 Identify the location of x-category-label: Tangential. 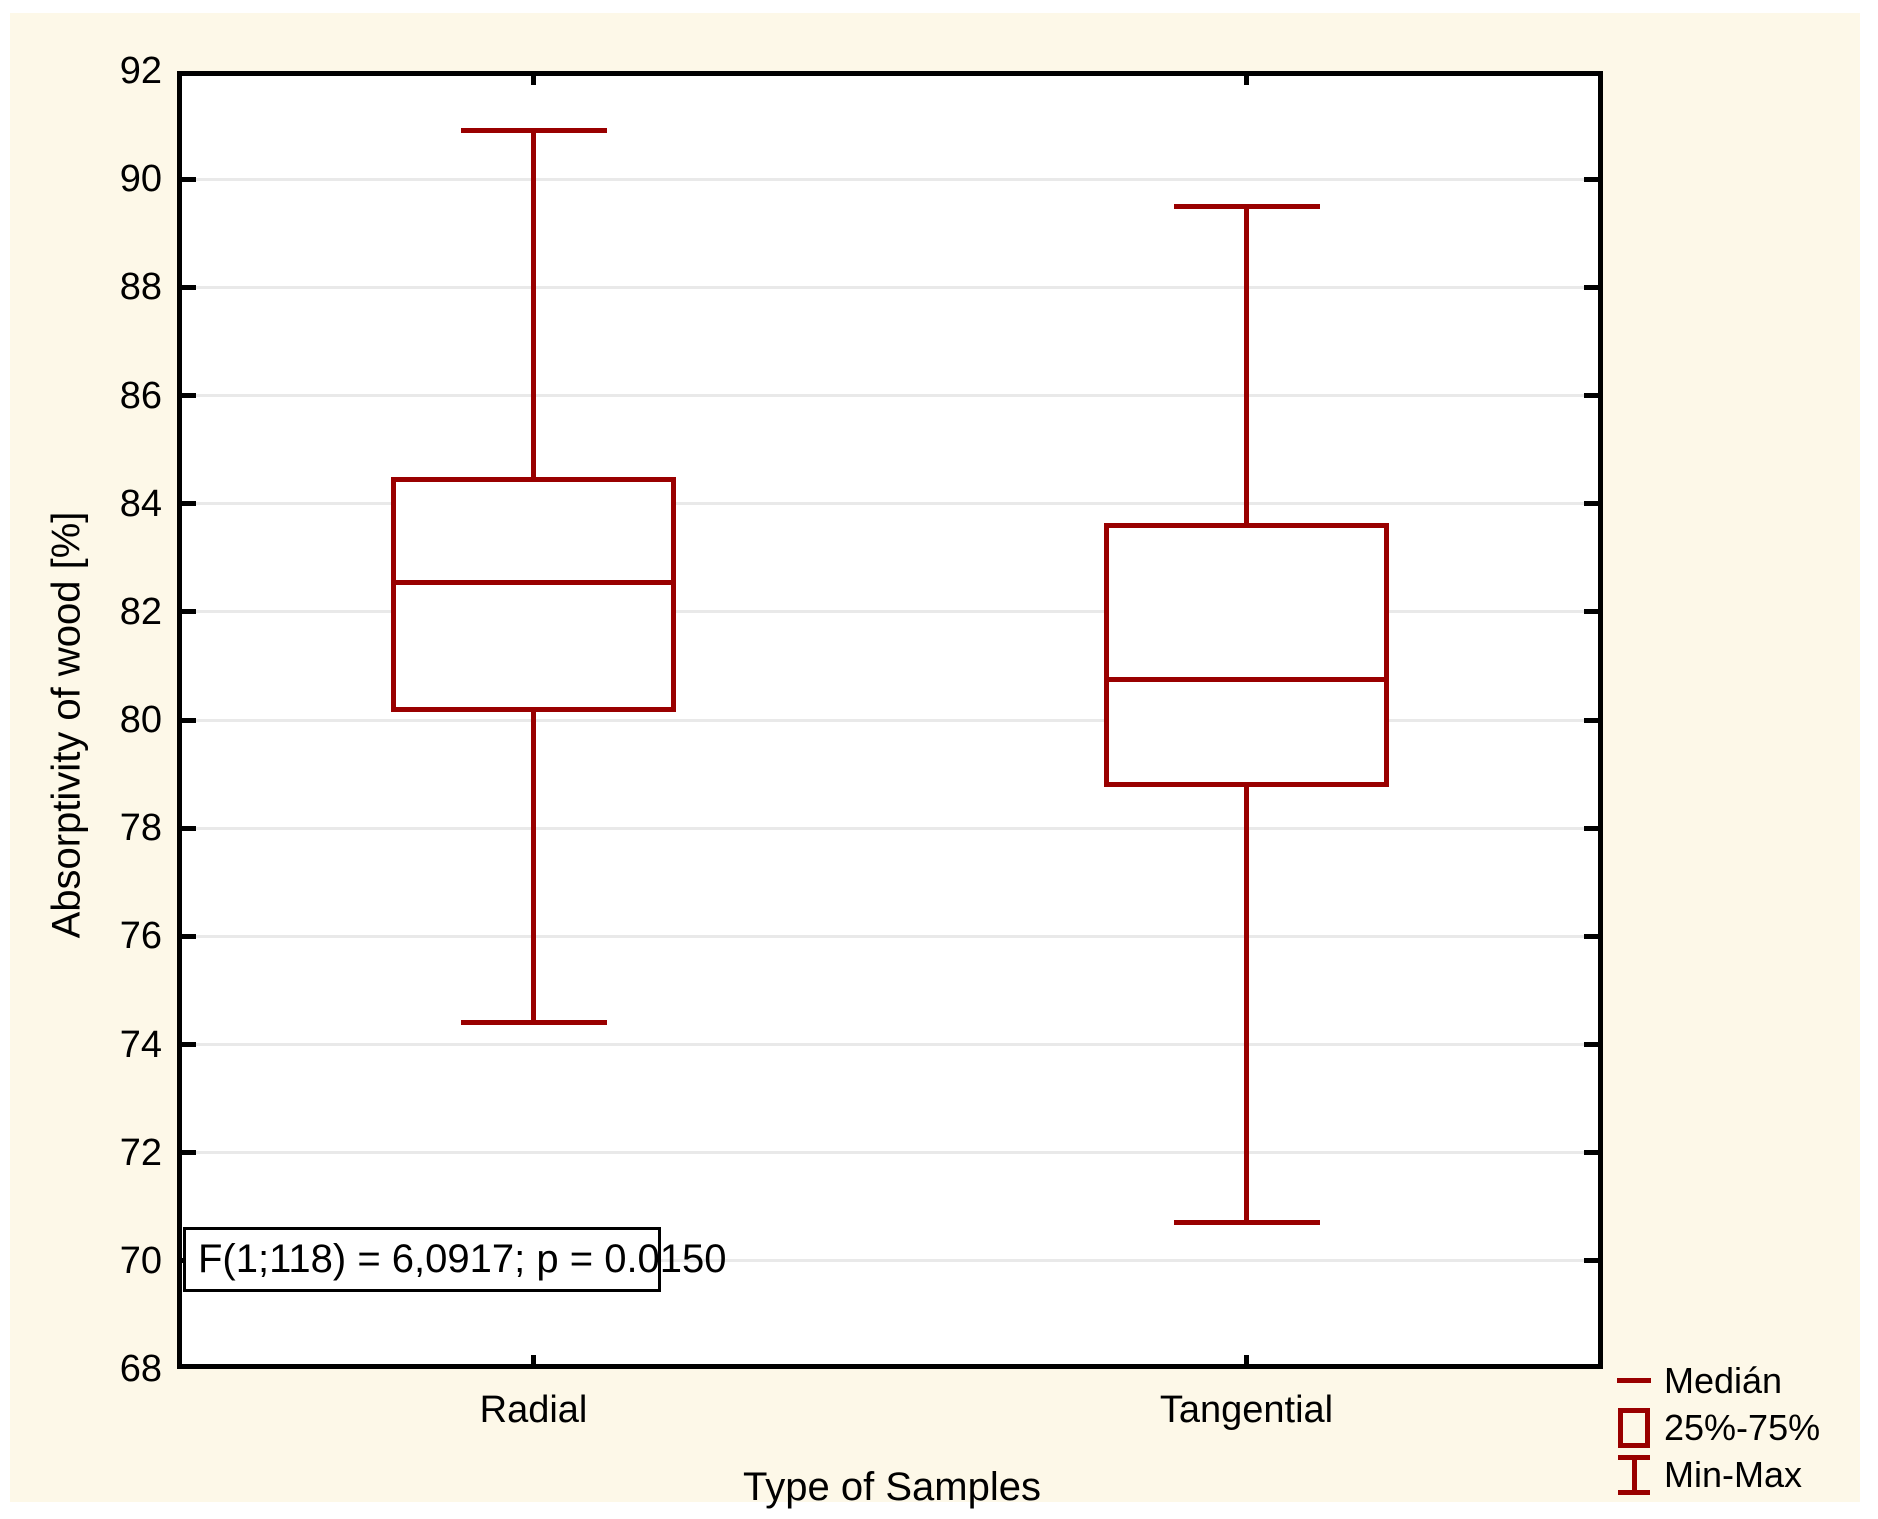
(1246, 1410).